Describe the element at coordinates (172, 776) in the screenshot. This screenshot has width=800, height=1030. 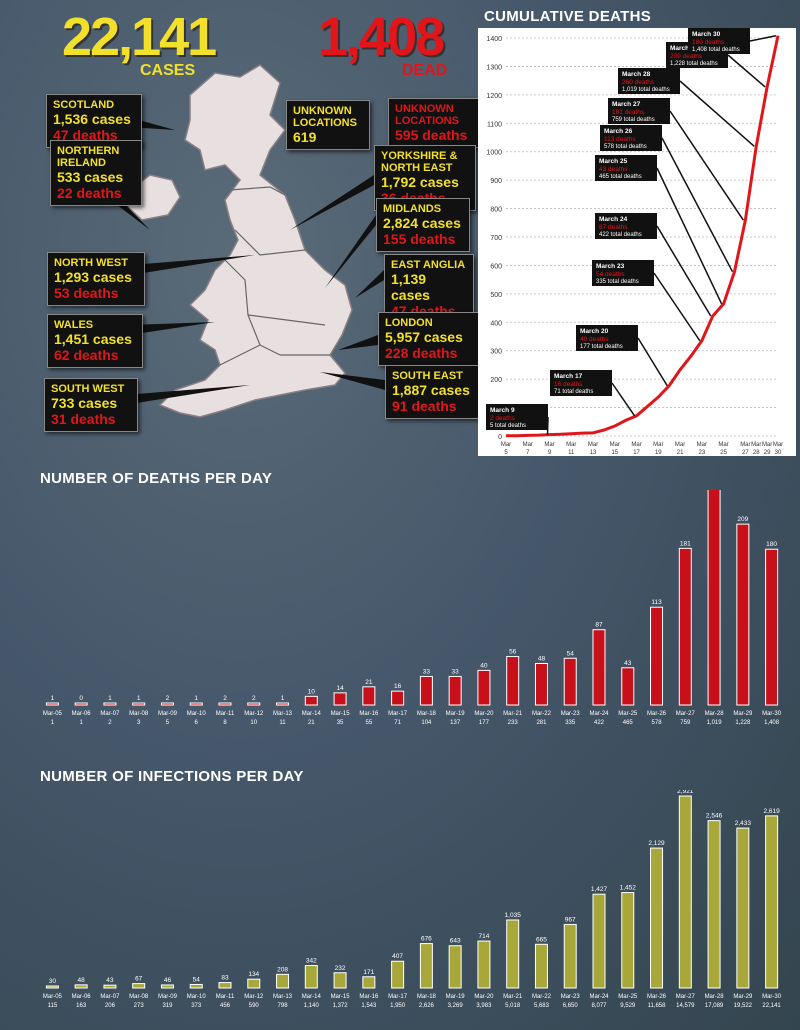
I see `infections-per-day-title: NUMBER OF INFECTIONS PER DAY` at that location.